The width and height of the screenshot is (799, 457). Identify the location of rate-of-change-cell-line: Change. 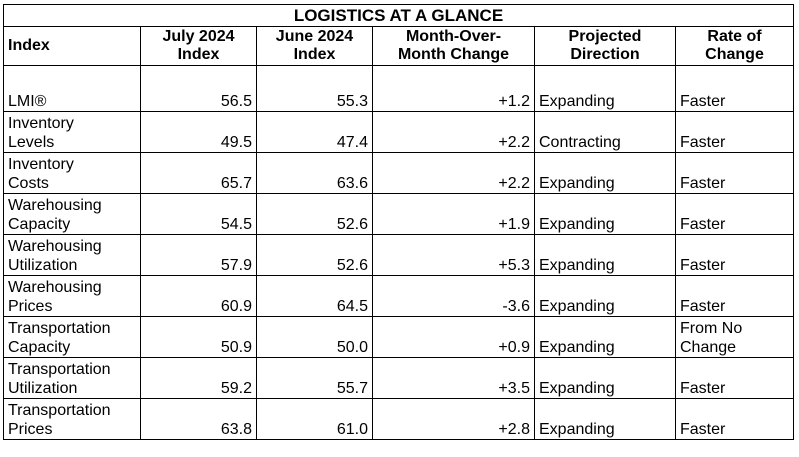
(708, 347).